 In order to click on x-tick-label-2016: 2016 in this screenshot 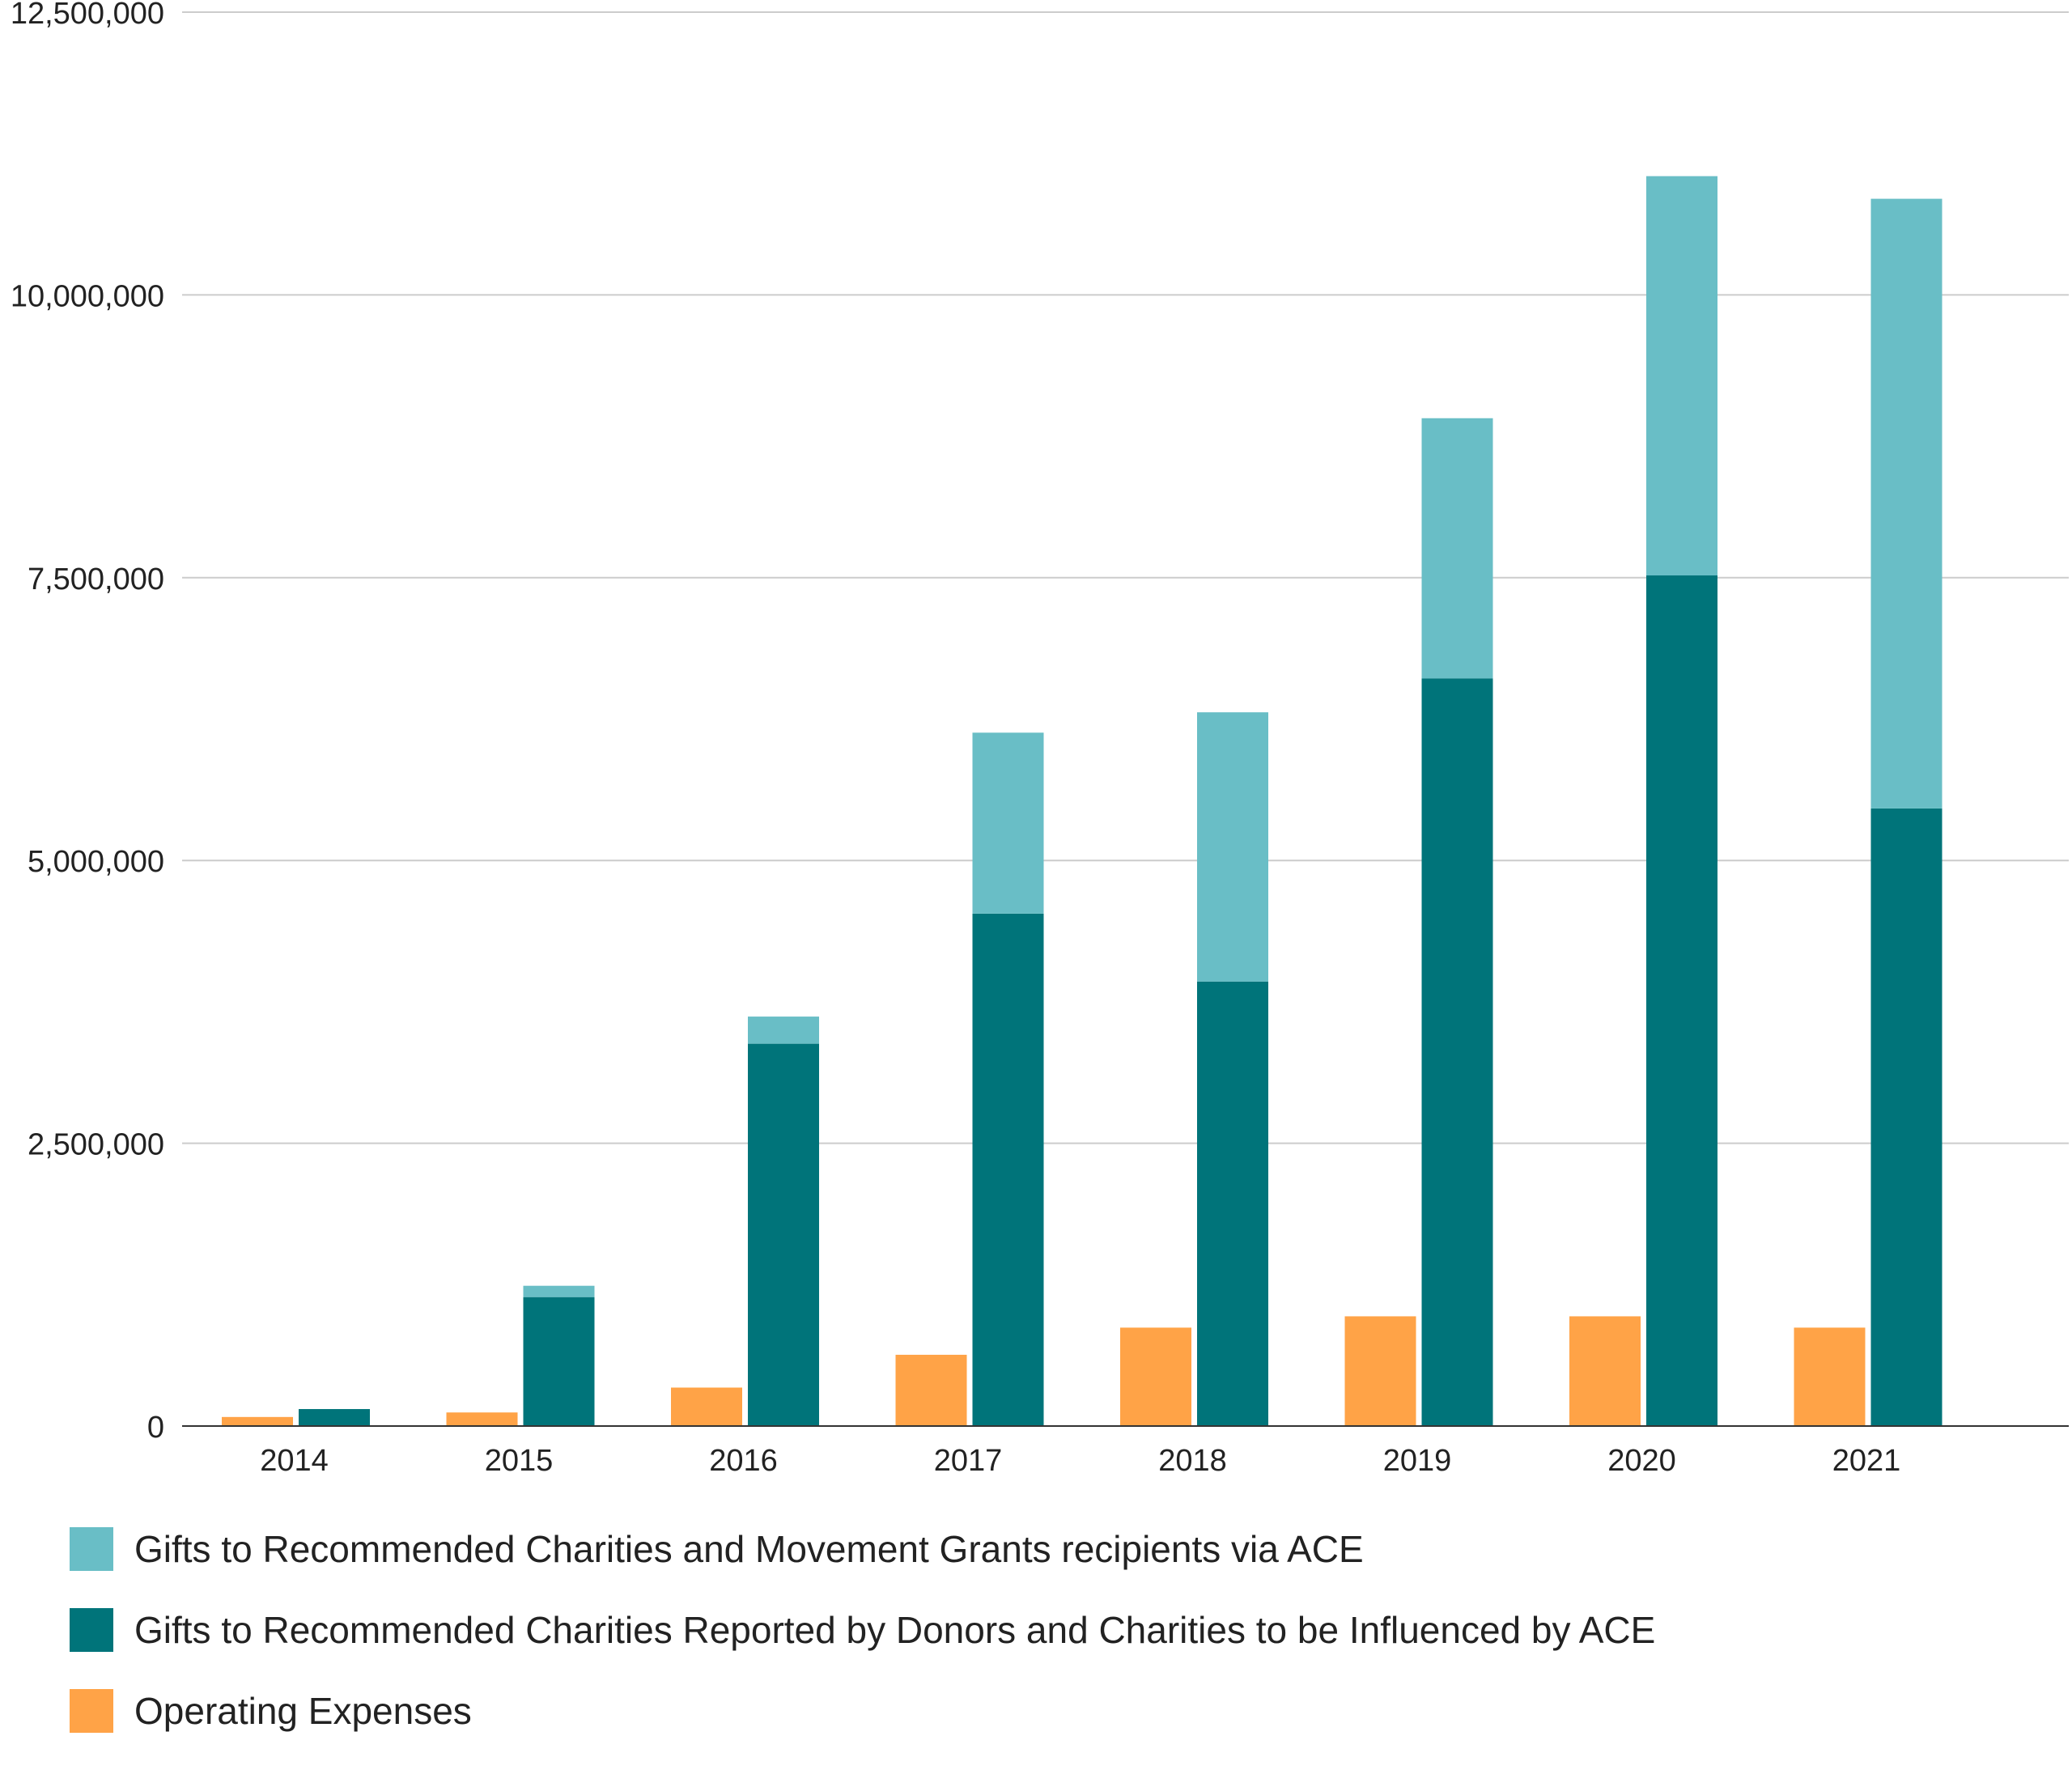, I will do `click(743, 1461)`.